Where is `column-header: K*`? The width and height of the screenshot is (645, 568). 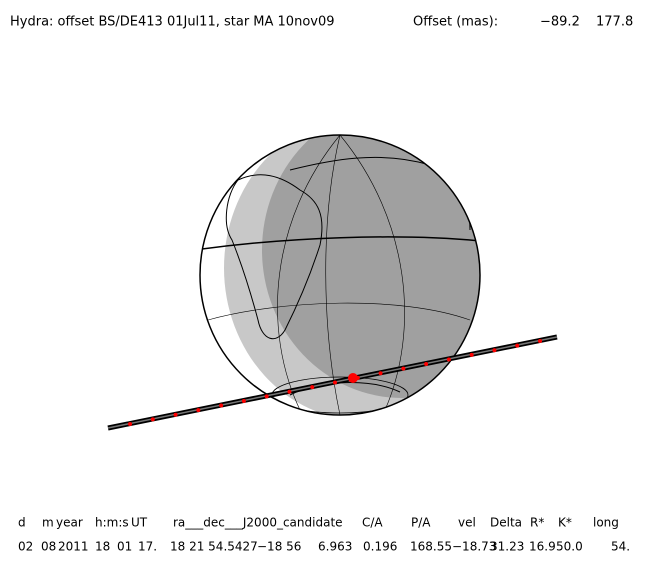 column-header: K* is located at coordinates (565, 523).